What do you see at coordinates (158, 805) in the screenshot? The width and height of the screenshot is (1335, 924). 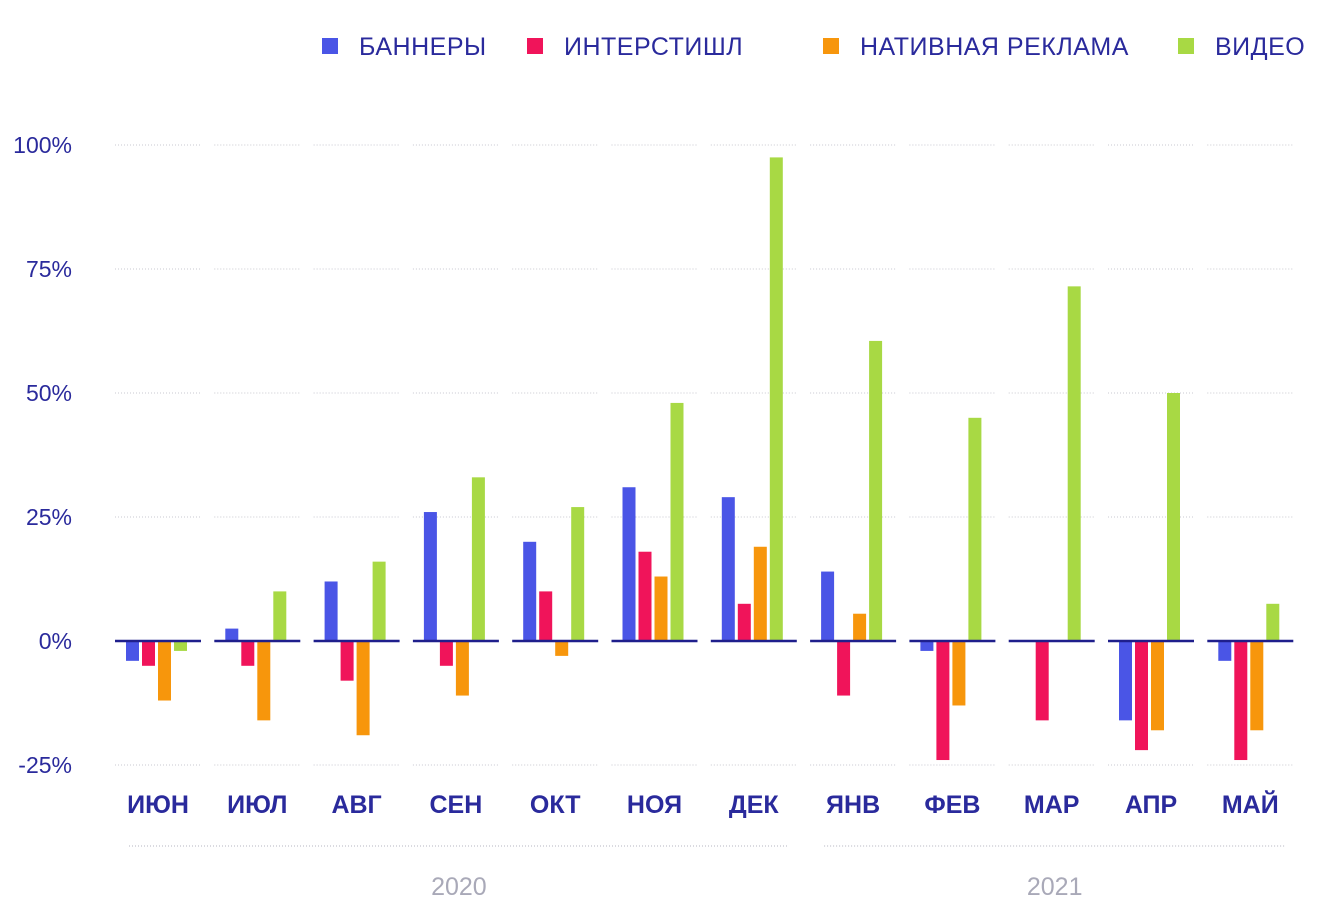 I see `x-tick-label: ИЮН` at bounding box center [158, 805].